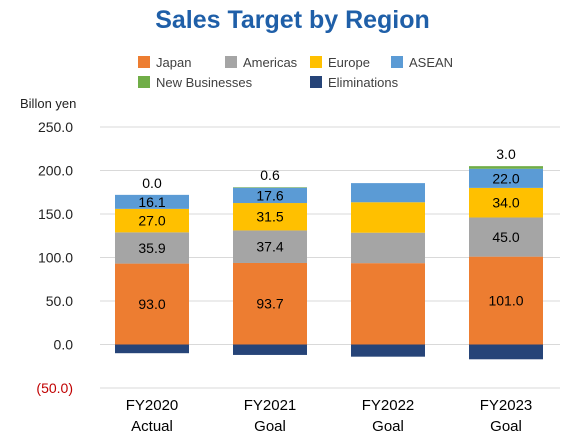 Image resolution: width=585 pixels, height=447 pixels. What do you see at coordinates (59, 301) in the screenshot?
I see `y-tick-label: 50.0` at bounding box center [59, 301].